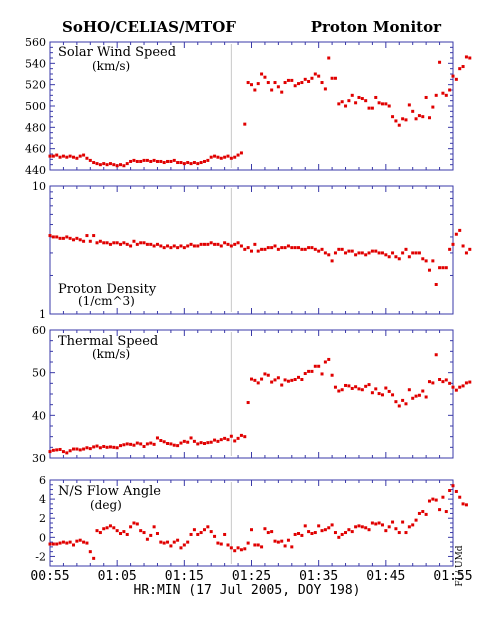 This screenshot has height=618, width=494. I want to click on y-tick-label-thermal: 50, so click(39, 373).